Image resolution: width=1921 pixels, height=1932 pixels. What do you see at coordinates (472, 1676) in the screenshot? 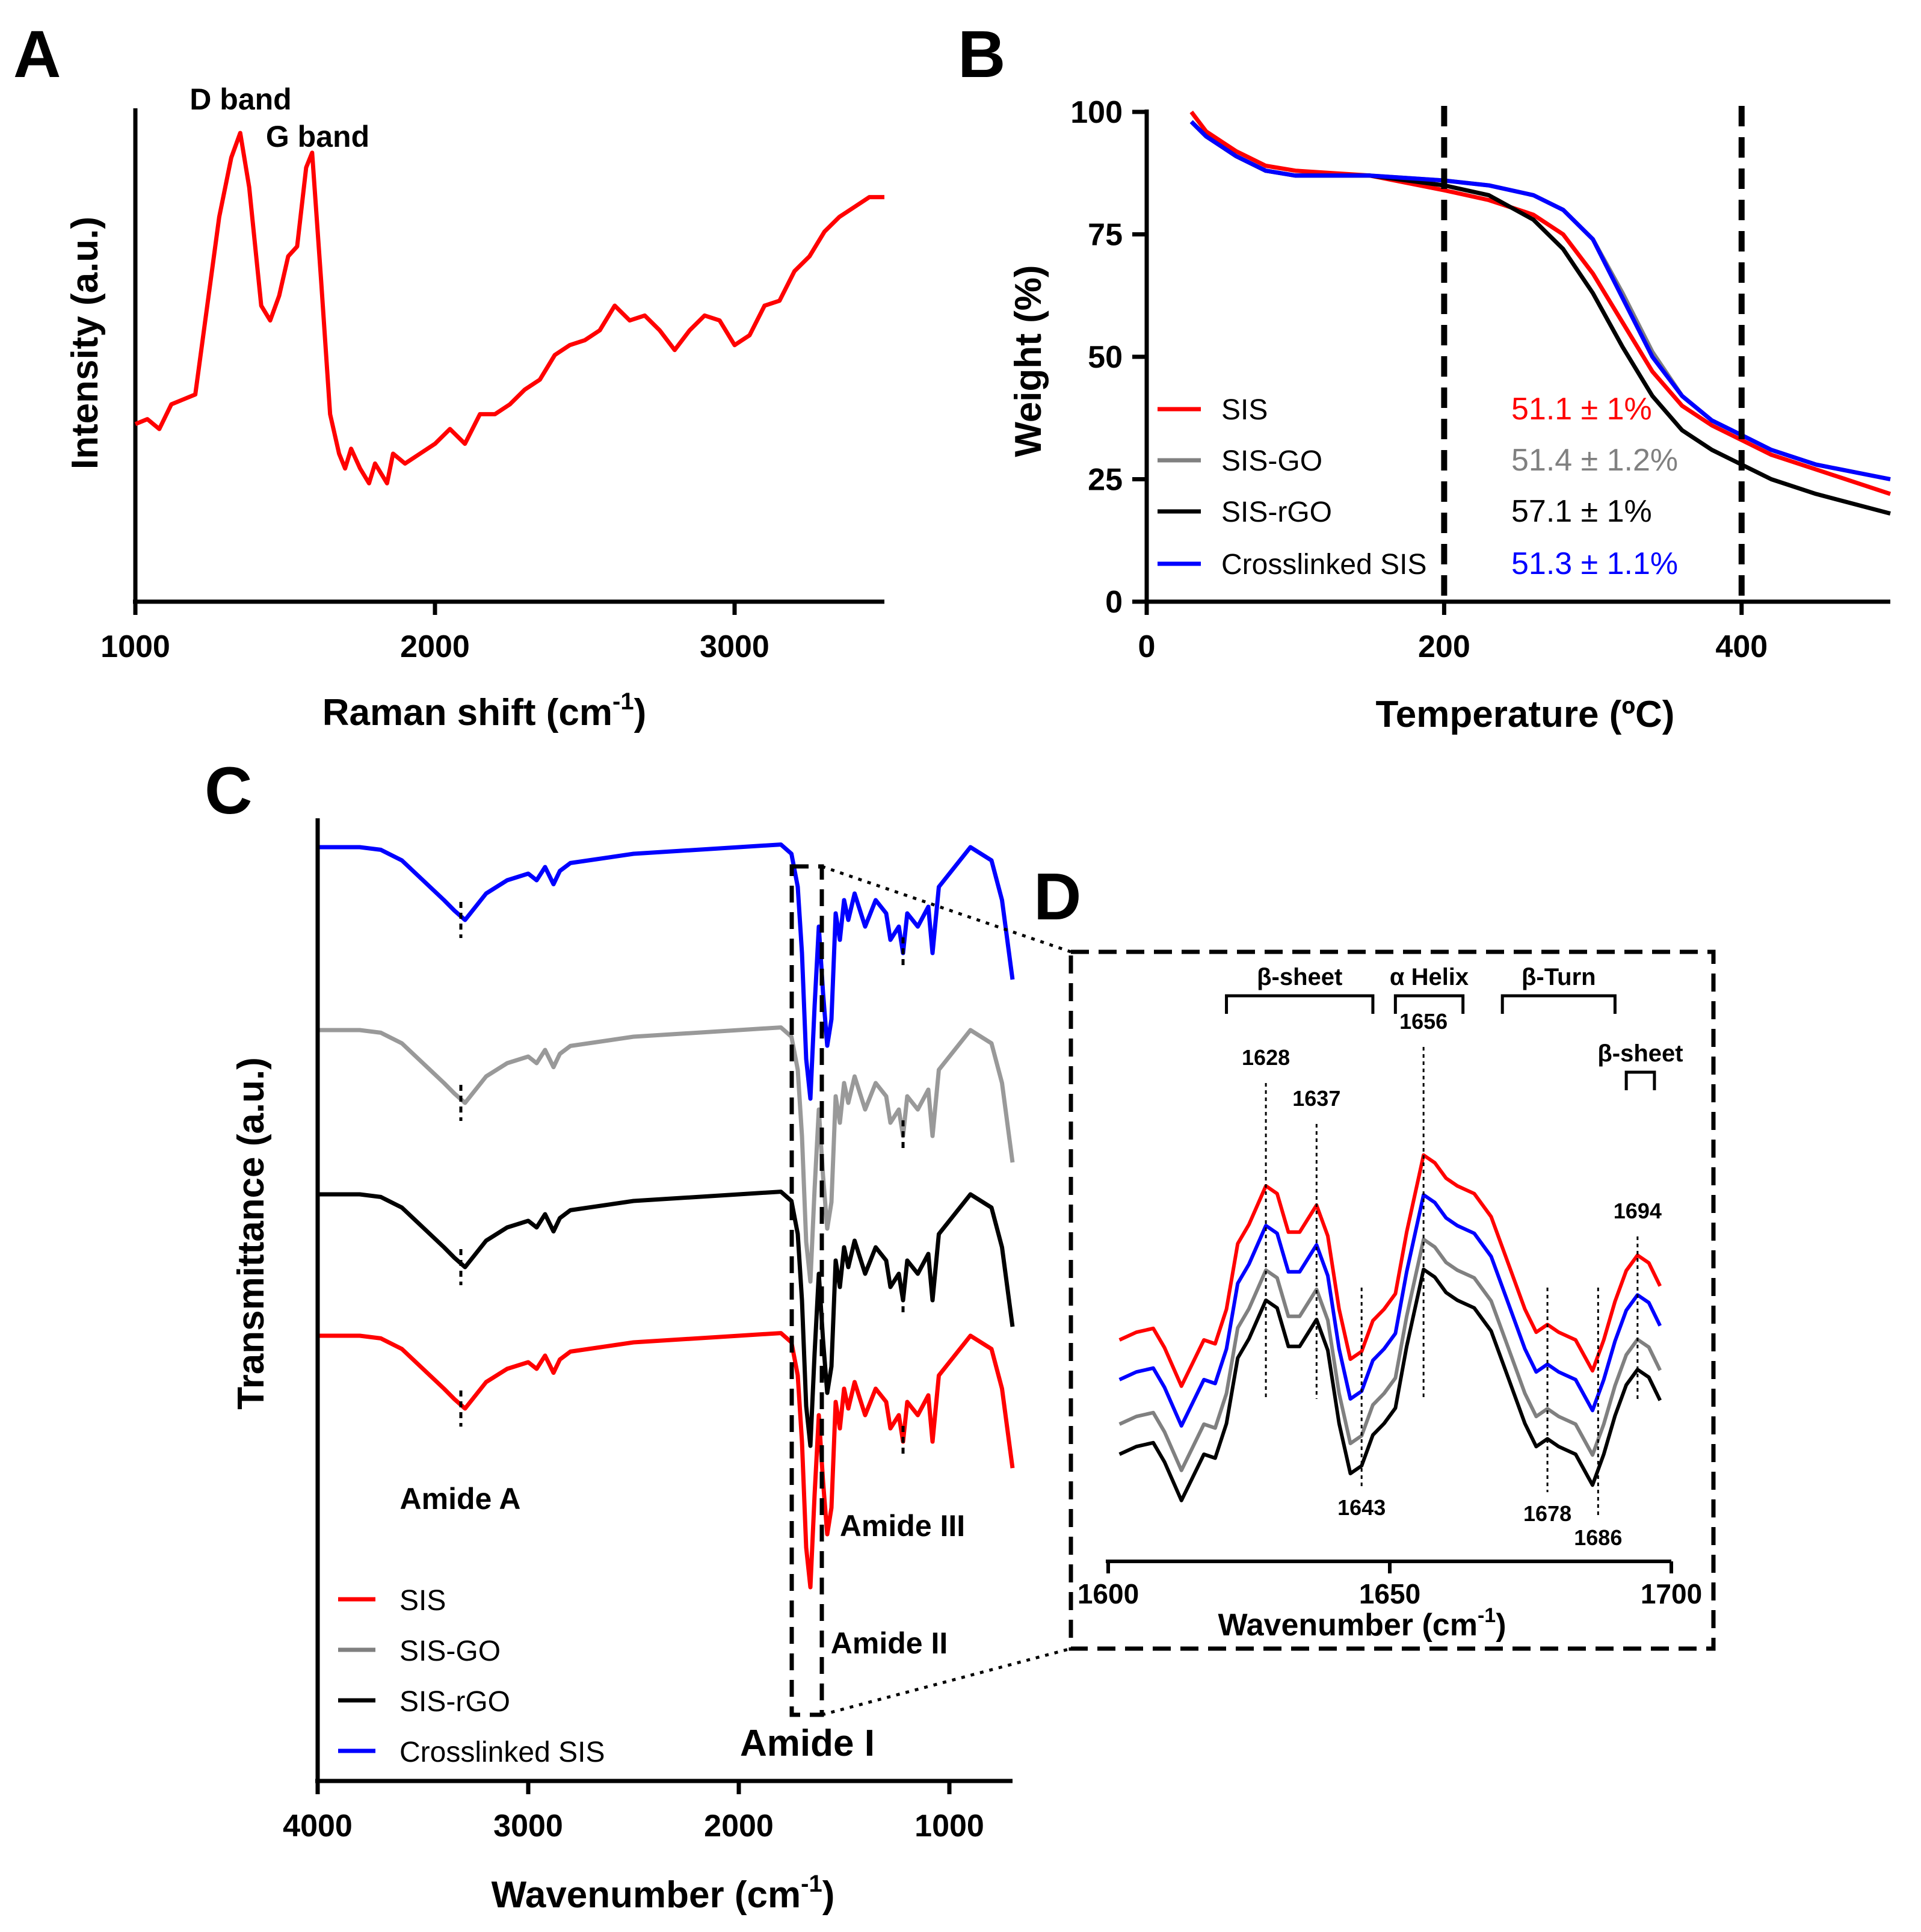
I see `panel-c-legend: SIS SIS-GO SIS-rGO Crosslinked SIS` at bounding box center [472, 1676].